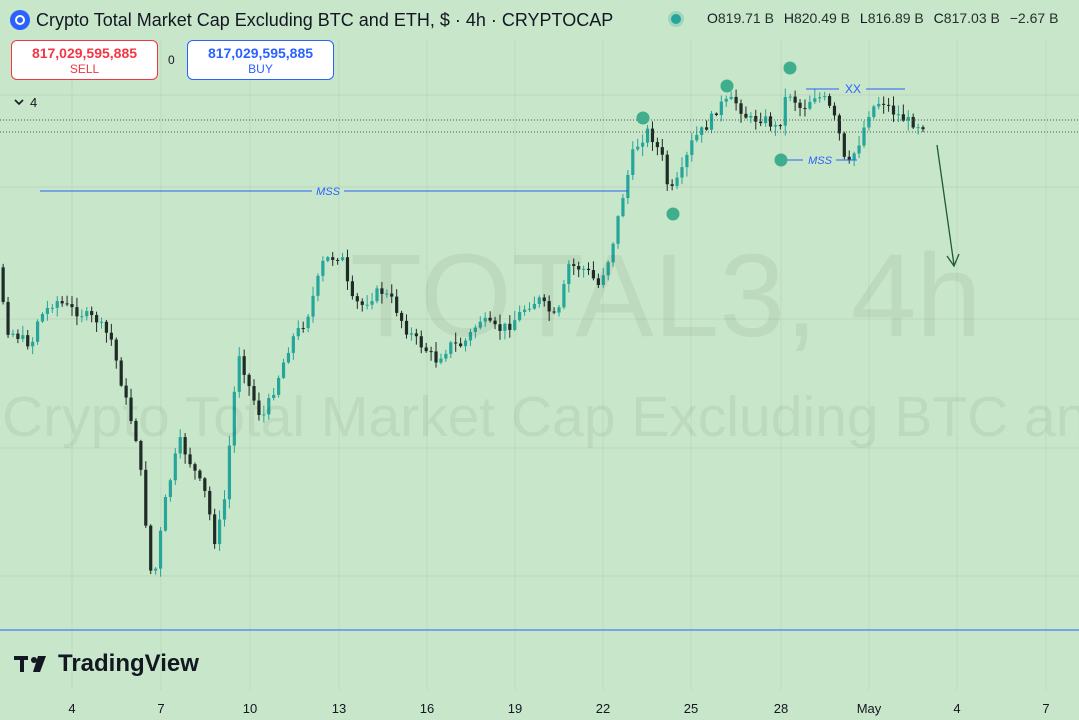  I want to click on down-arrow-head, so click(953, 260).